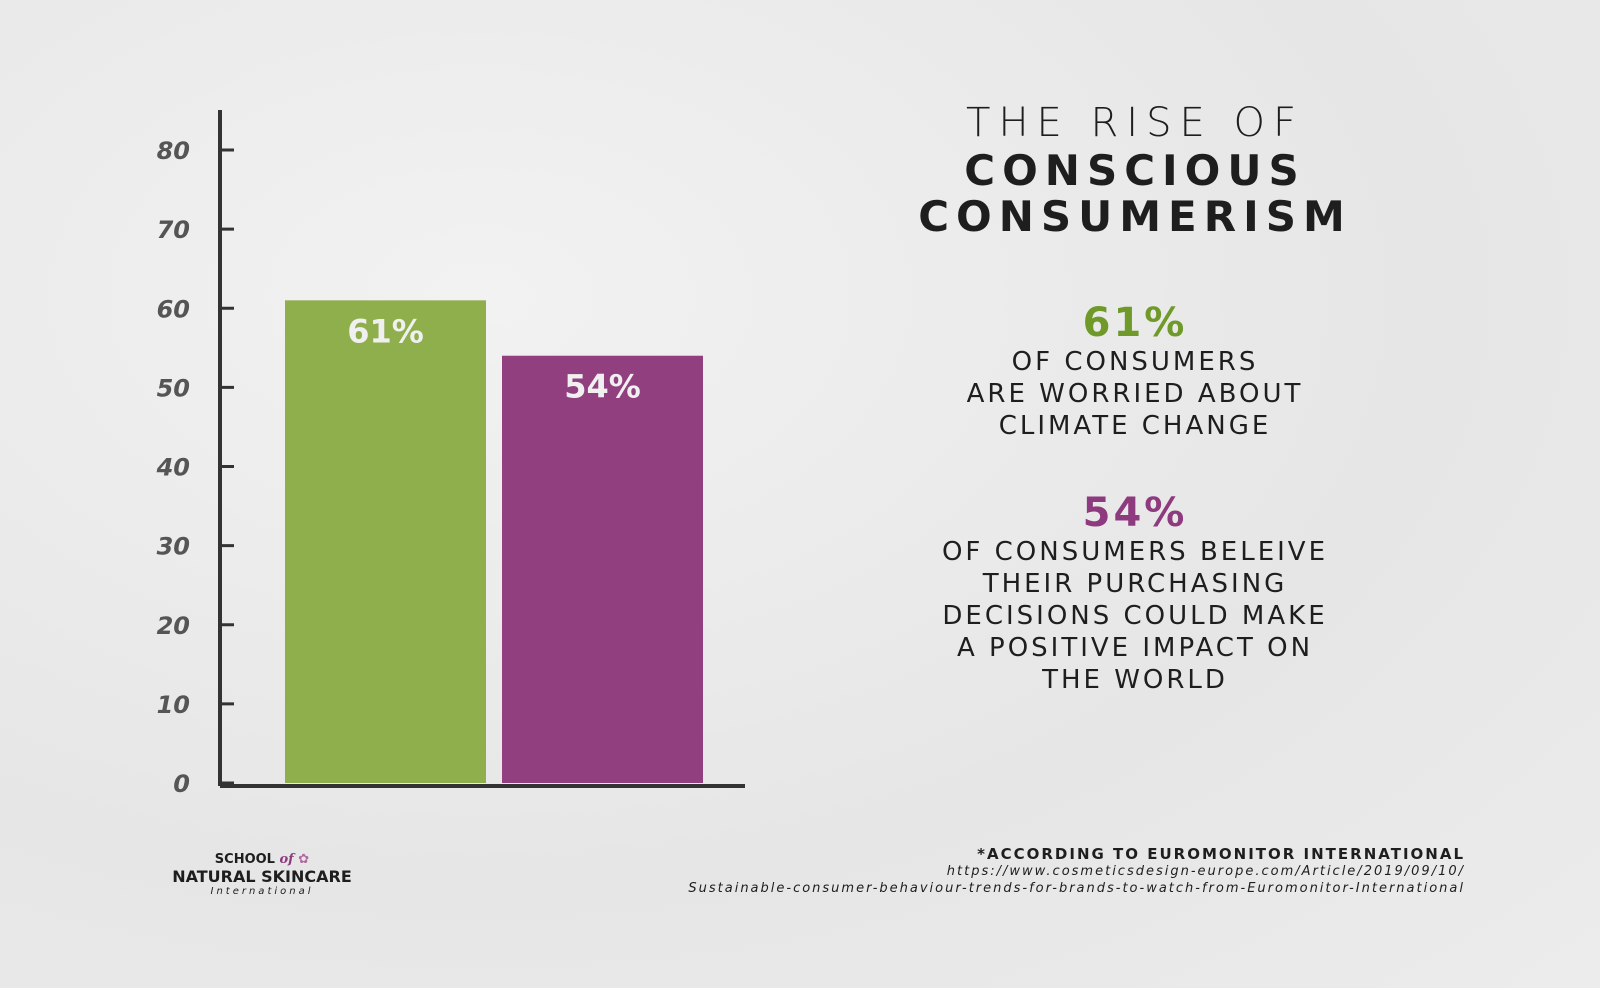 The width and height of the screenshot is (1600, 988). I want to click on flower-icon: ✿, so click(304, 859).